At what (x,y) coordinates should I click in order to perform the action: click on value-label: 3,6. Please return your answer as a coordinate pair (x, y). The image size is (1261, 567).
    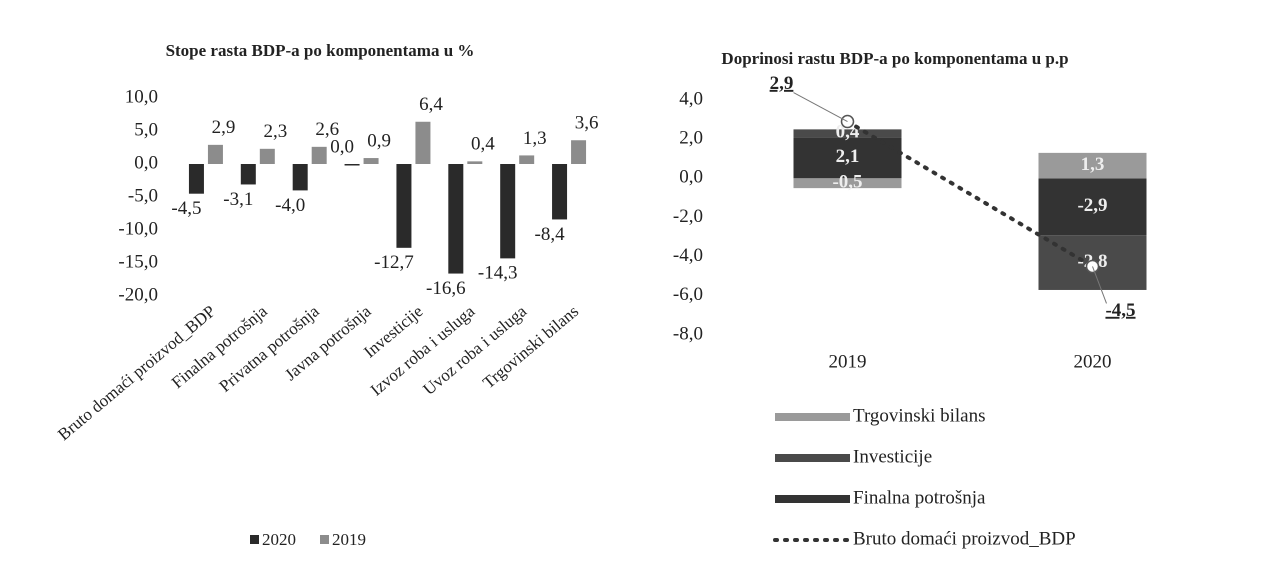
    Looking at the image, I should click on (587, 123).